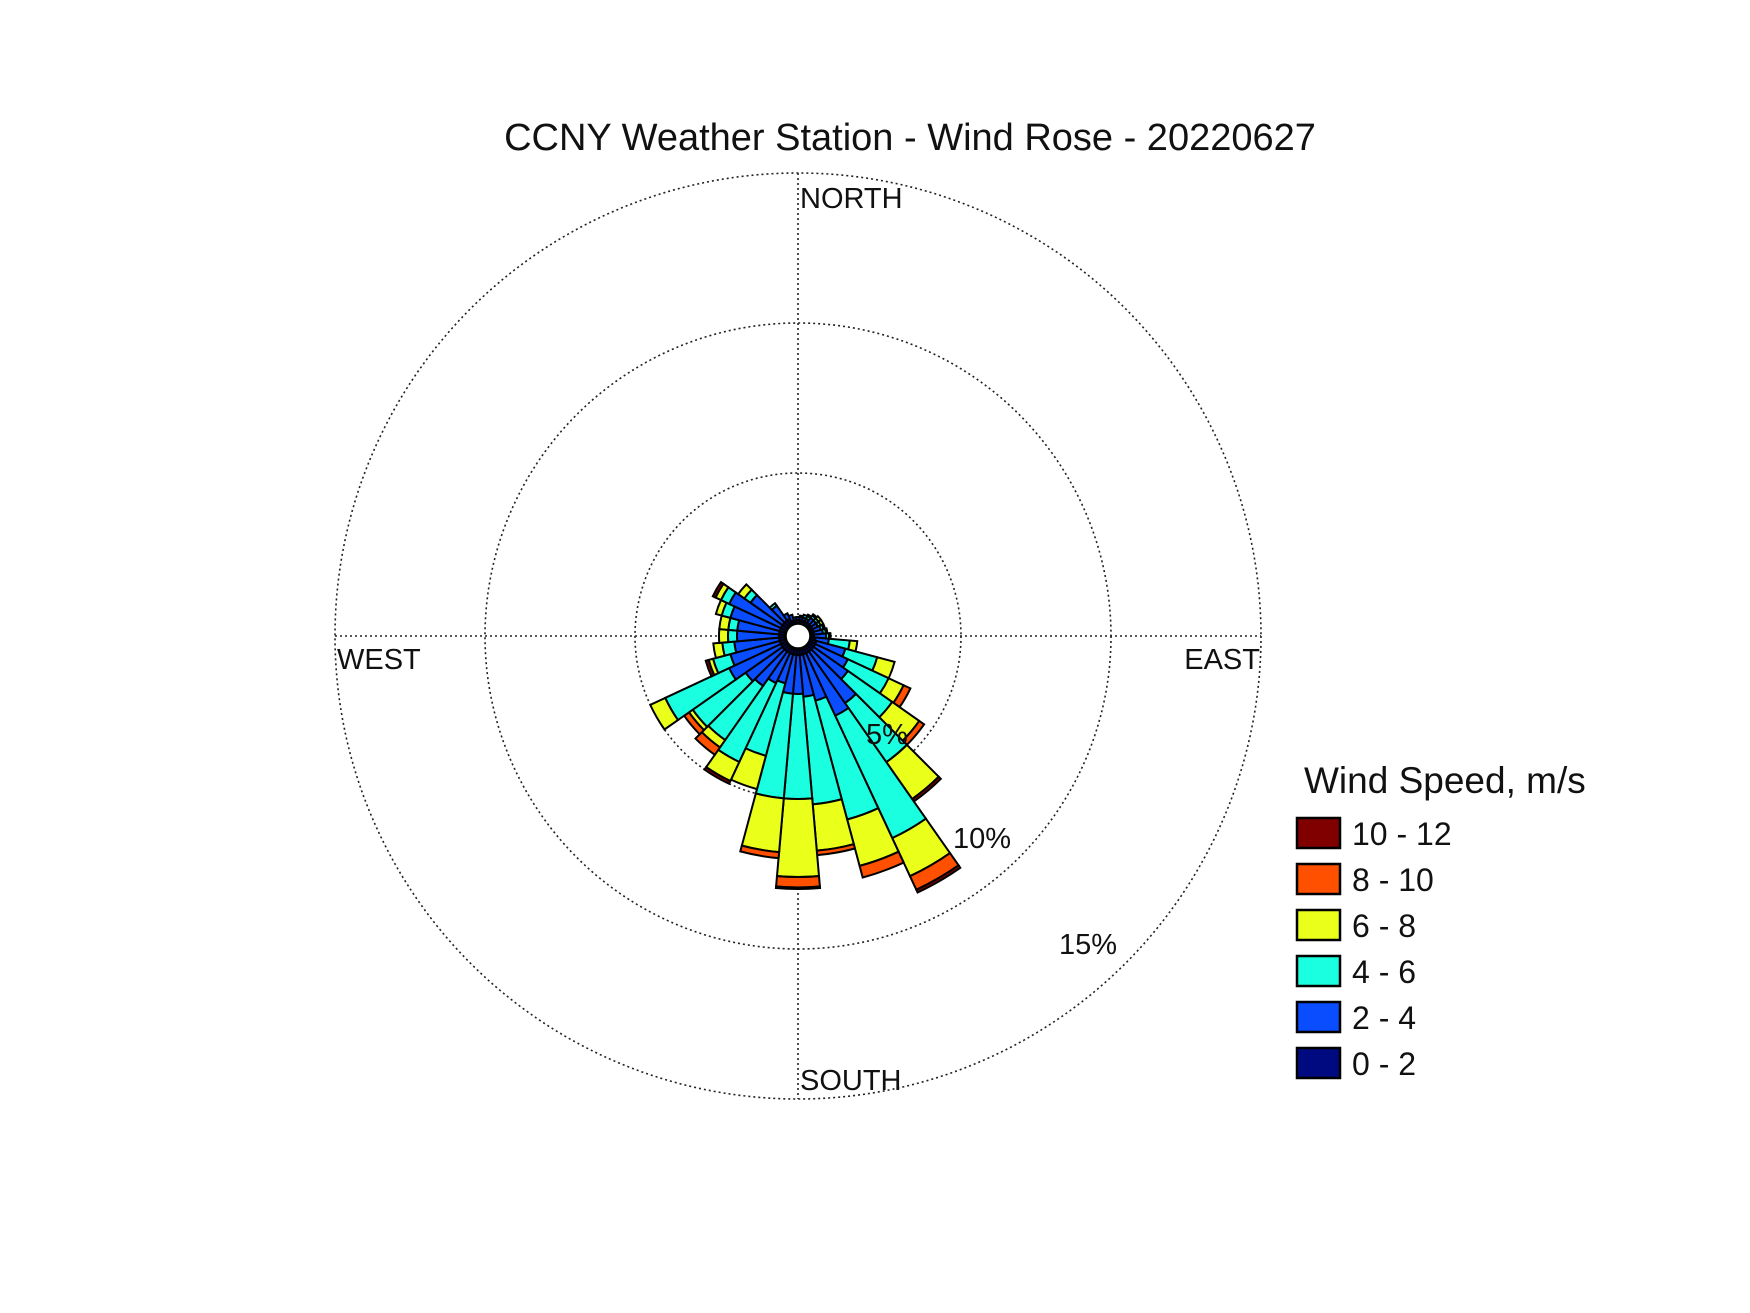 This screenshot has height=1313, width=1750. I want to click on legend-label: 0 - 2, so click(1384, 1064).